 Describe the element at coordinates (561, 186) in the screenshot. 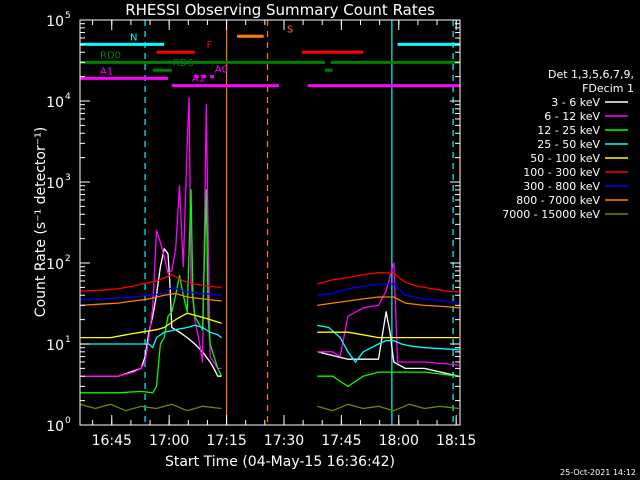

I see `legend-entry-label: 300 - 800 keV` at that location.